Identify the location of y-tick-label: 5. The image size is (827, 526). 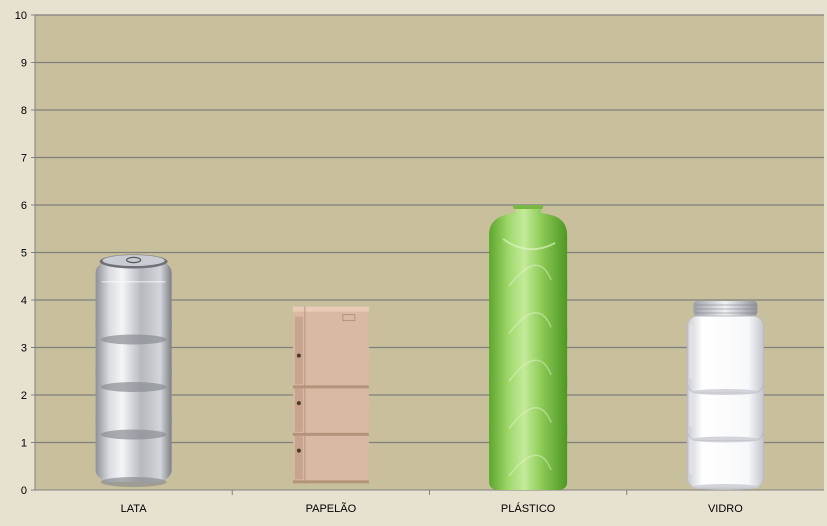
(24, 254).